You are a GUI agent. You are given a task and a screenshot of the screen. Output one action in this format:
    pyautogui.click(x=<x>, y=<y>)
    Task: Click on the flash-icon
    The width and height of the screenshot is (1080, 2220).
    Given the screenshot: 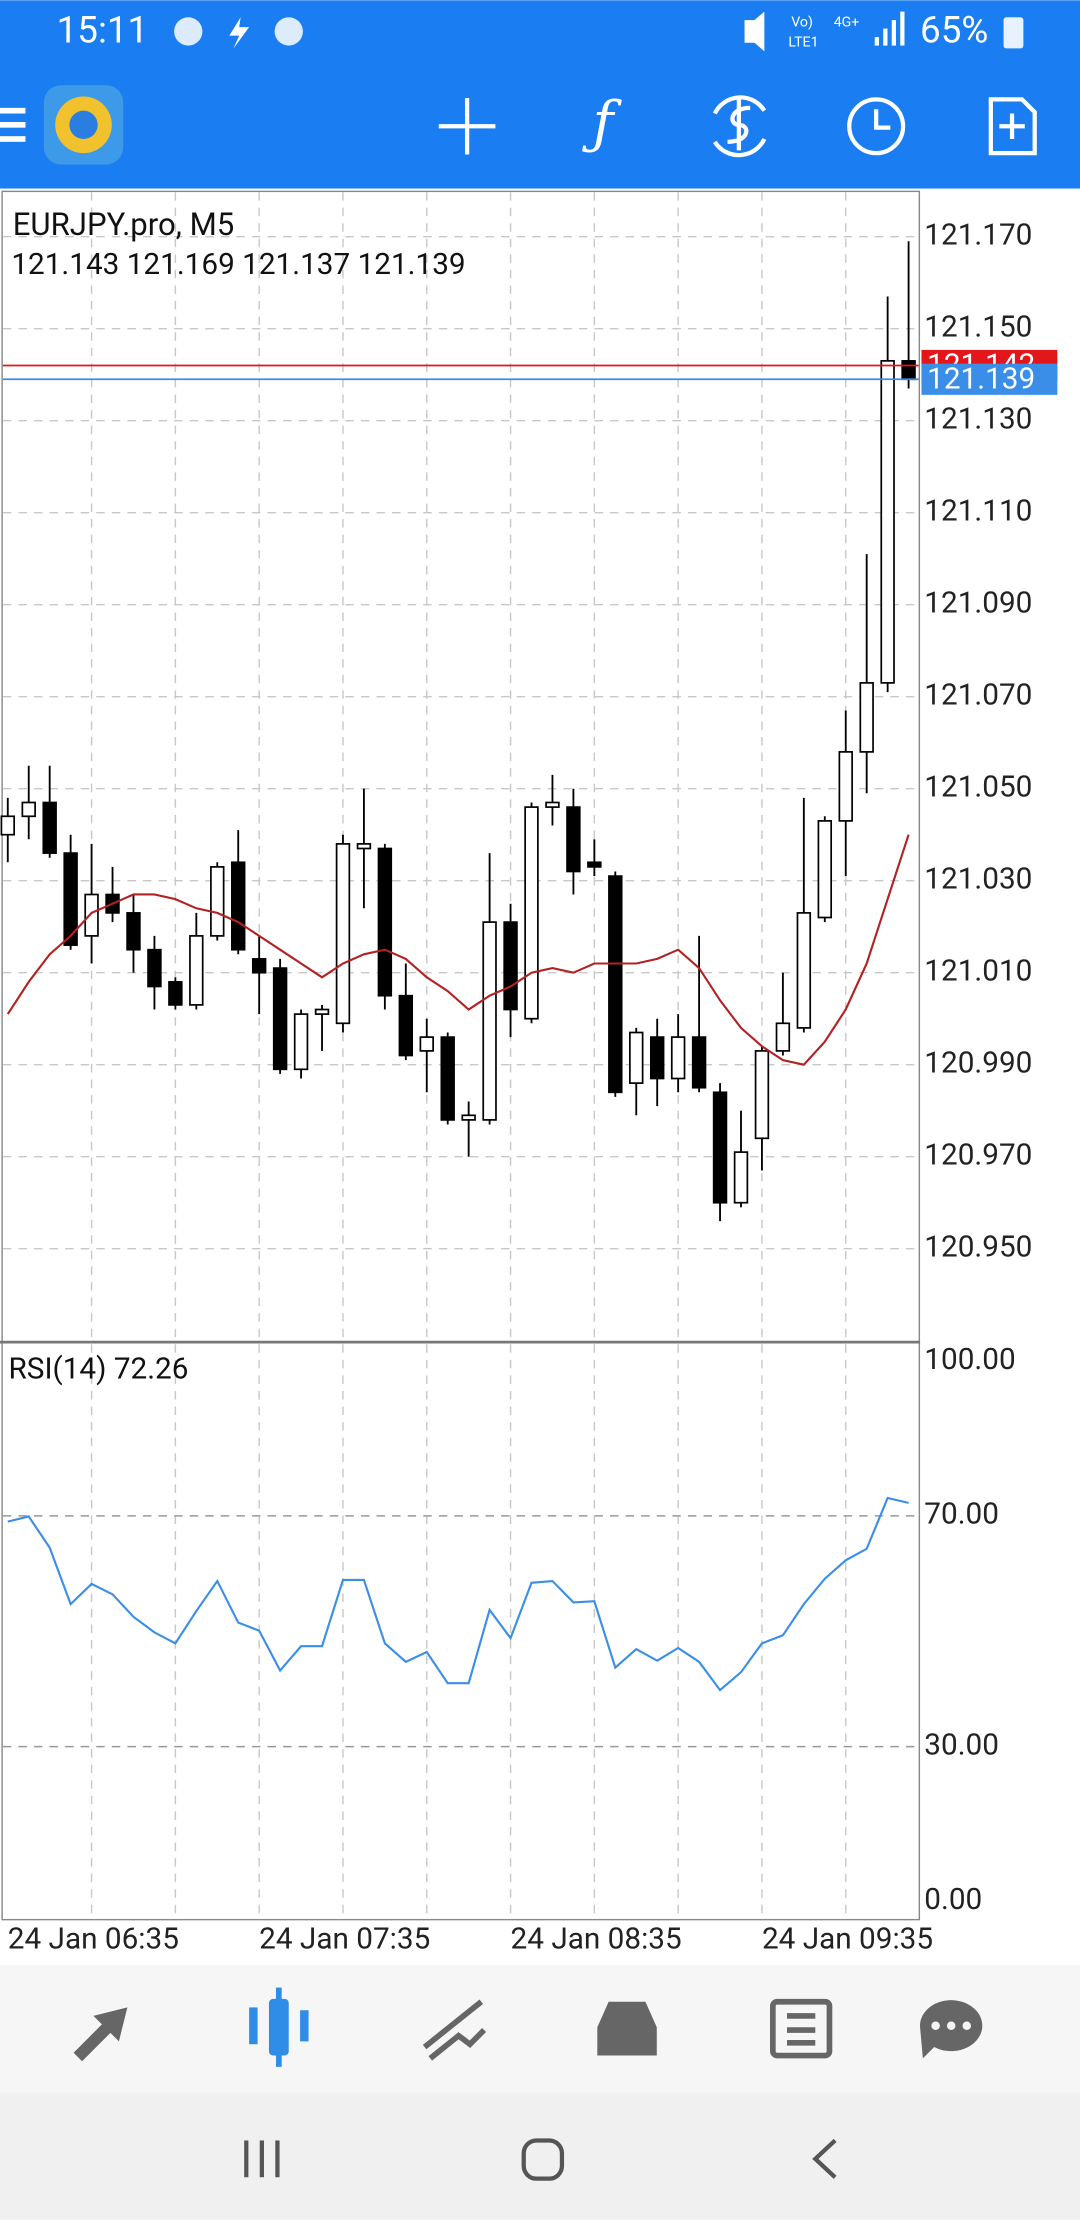 What is the action you would take?
    pyautogui.click(x=239, y=33)
    